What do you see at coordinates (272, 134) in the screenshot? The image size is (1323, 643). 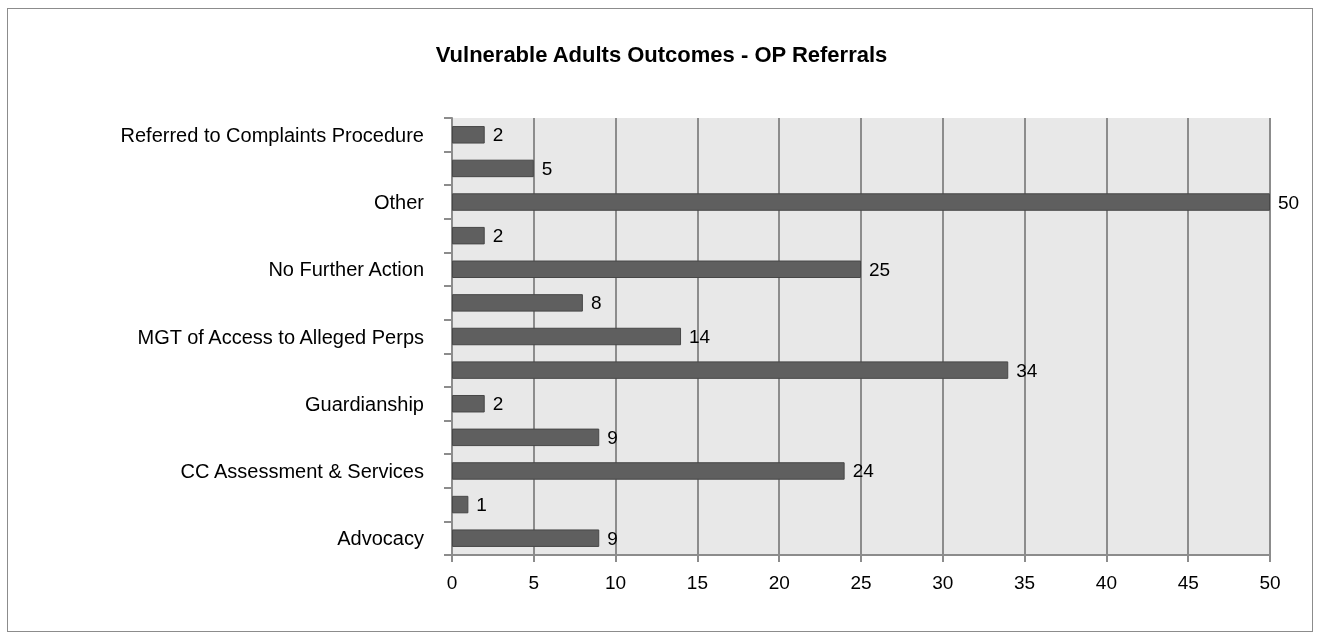 I see `y-tick-label: Referred to Complaints Procedure` at bounding box center [272, 134].